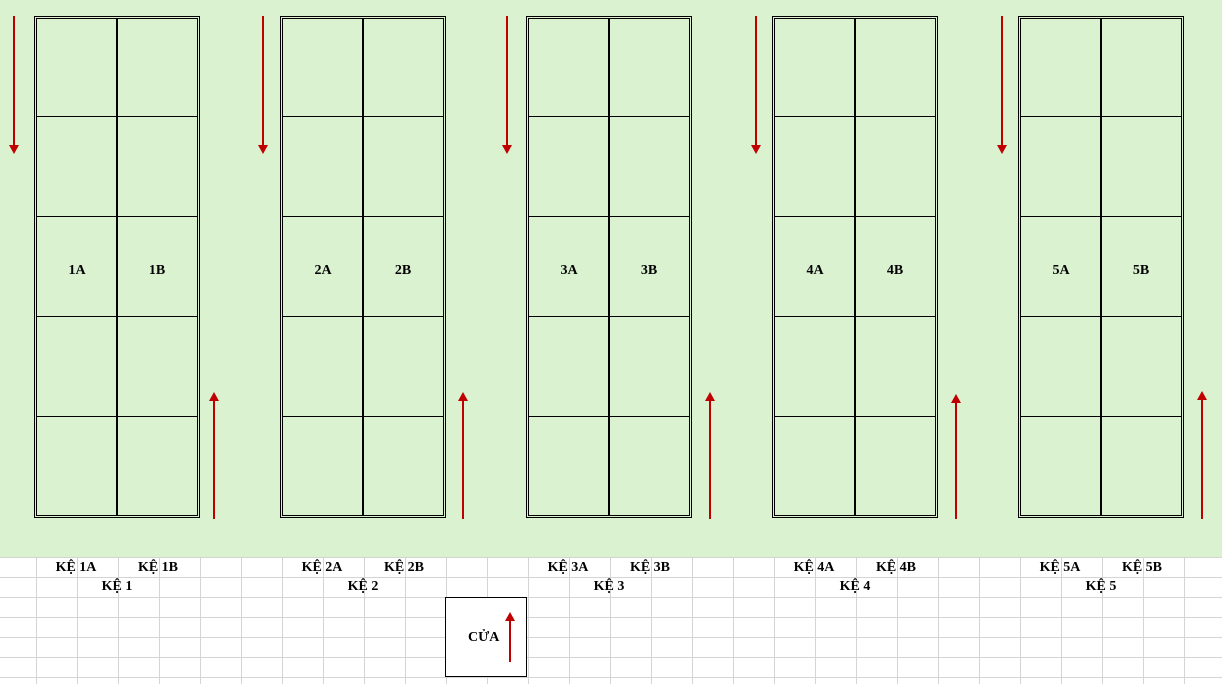 The width and height of the screenshot is (1222, 684). What do you see at coordinates (1061, 270) in the screenshot?
I see `shelf-cell-label: 5A` at bounding box center [1061, 270].